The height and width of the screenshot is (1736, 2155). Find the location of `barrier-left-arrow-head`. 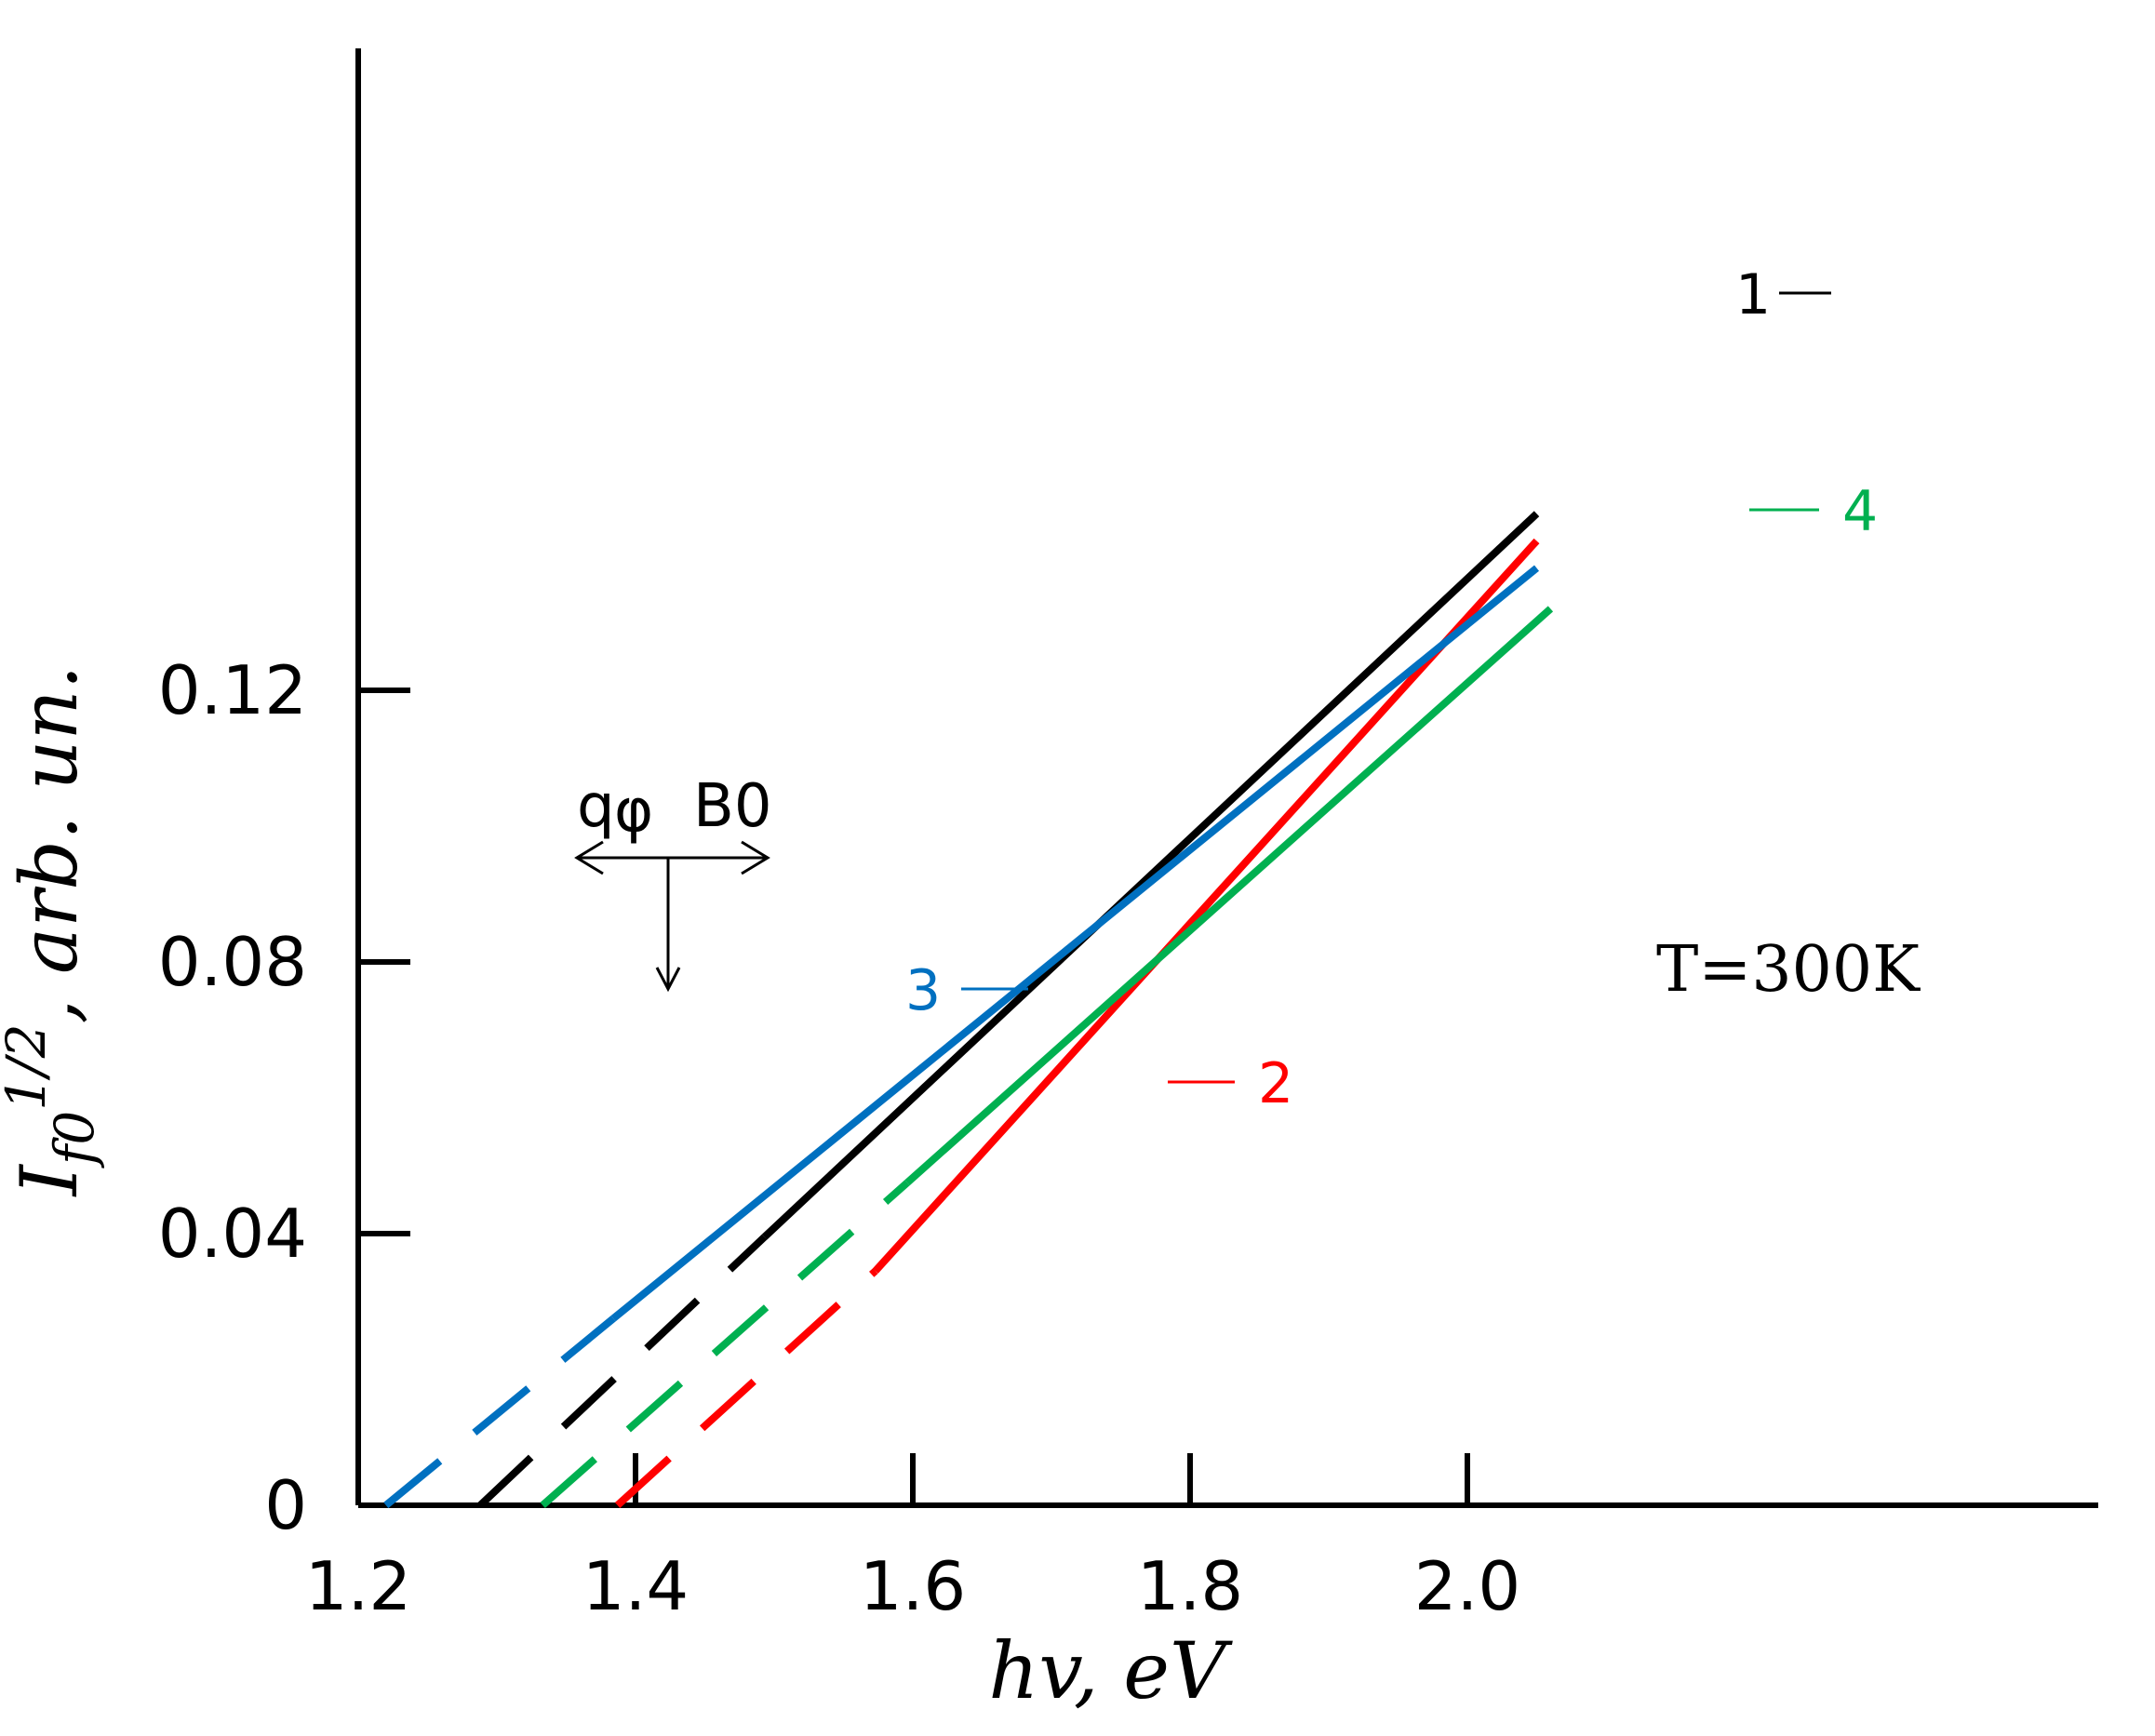

barrier-left-arrow-head is located at coordinates (589, 857).